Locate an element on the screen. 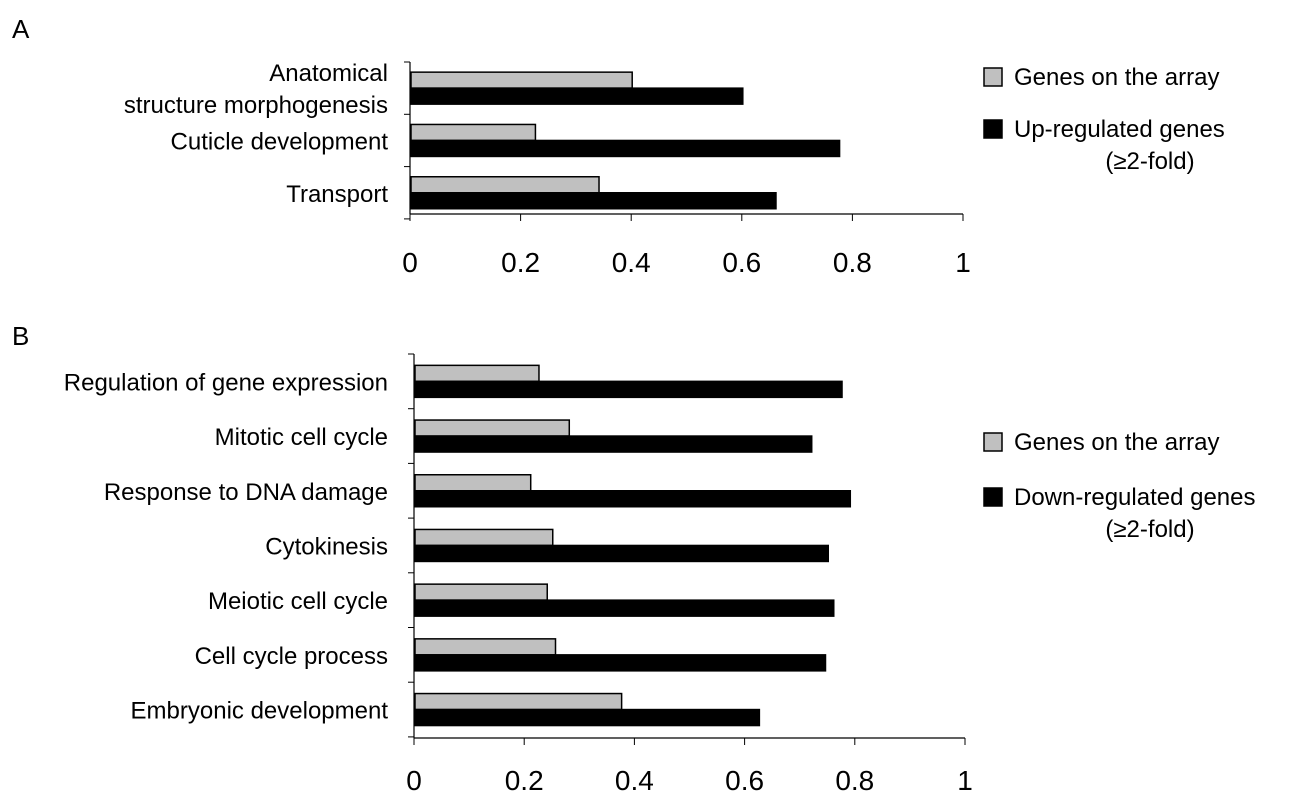 This screenshot has width=1312, height=805. legend-label: Up-regulated genes is located at coordinates (1119, 129).